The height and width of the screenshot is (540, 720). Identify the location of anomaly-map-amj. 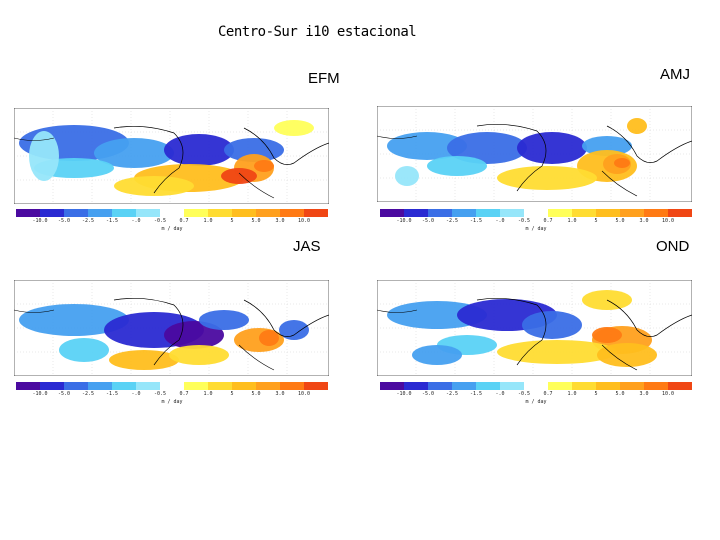
(534, 154).